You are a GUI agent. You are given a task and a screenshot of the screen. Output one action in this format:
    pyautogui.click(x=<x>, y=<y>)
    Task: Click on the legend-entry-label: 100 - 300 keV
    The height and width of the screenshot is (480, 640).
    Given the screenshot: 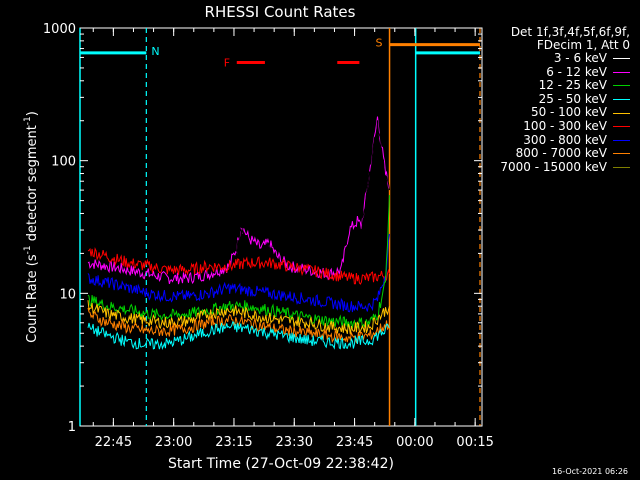 What is the action you would take?
    pyautogui.click(x=565, y=125)
    